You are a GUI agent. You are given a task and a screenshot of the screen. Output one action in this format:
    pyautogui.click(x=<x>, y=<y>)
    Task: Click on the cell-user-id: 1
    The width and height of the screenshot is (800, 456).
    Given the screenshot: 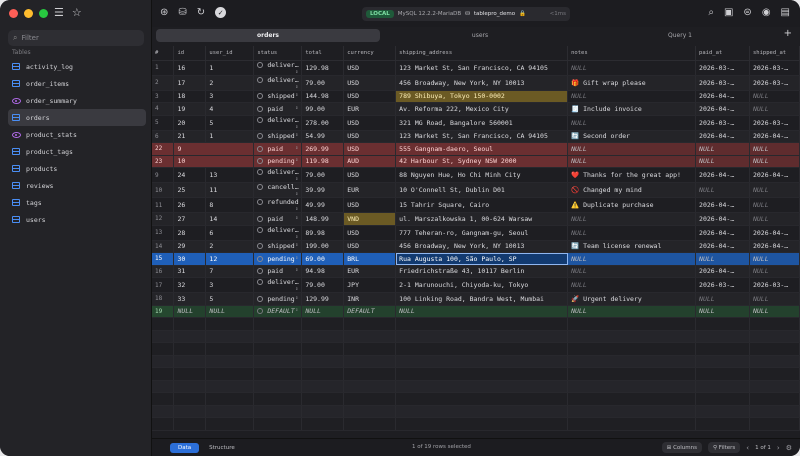 What is the action you would take?
    pyautogui.click(x=230, y=136)
    